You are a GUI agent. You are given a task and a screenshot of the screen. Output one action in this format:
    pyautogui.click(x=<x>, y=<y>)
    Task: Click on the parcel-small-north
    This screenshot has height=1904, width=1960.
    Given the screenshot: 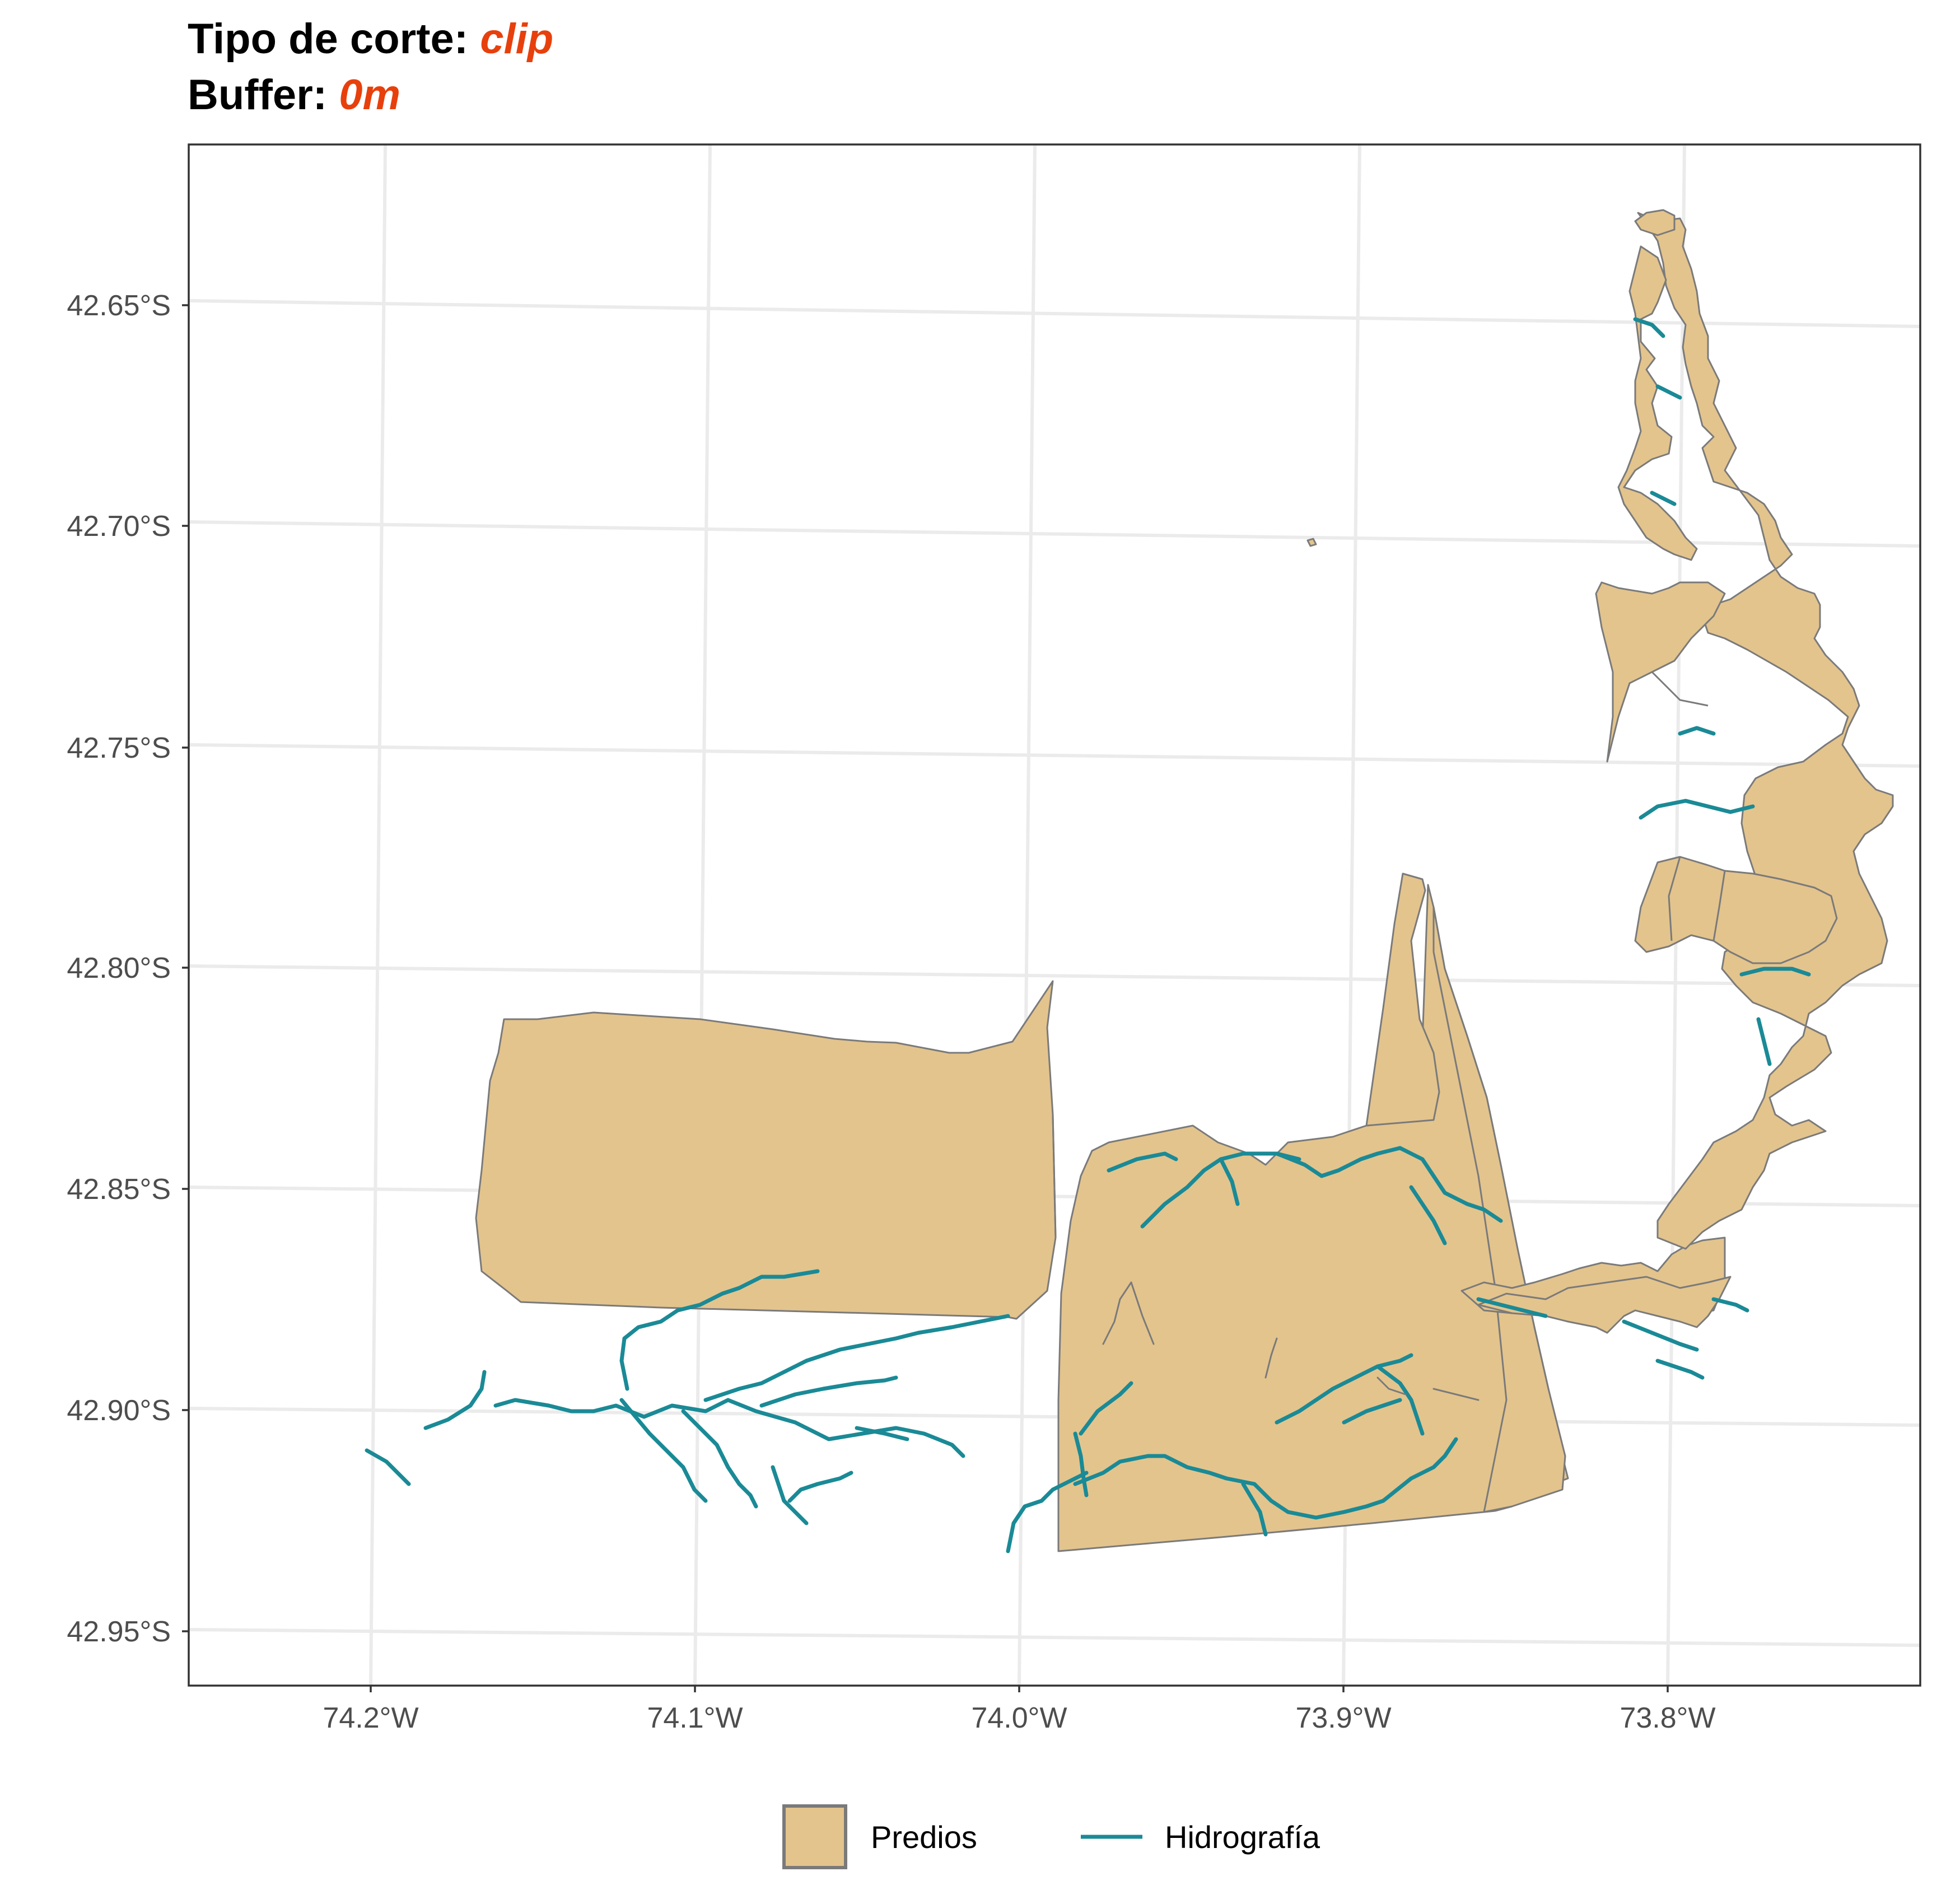 What is the action you would take?
    pyautogui.click(x=1312, y=542)
    